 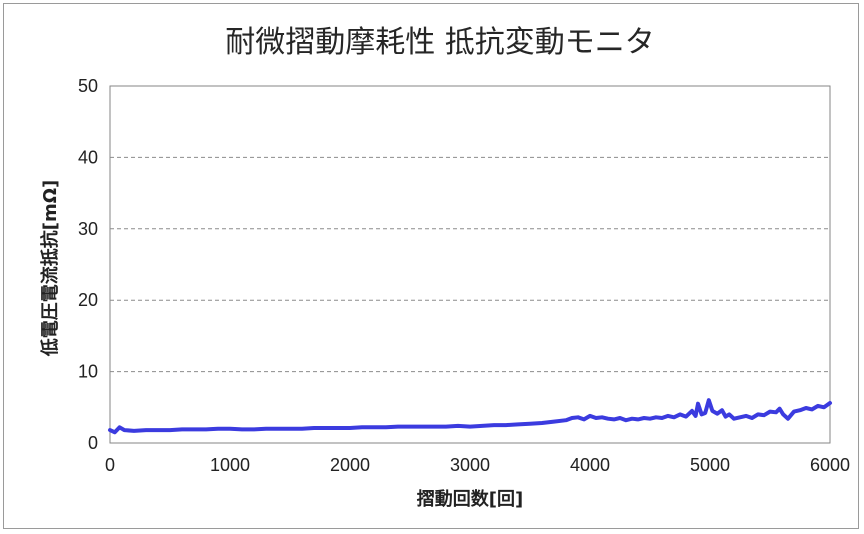 I want to click on y-tick-label: 30, so click(x=88, y=229).